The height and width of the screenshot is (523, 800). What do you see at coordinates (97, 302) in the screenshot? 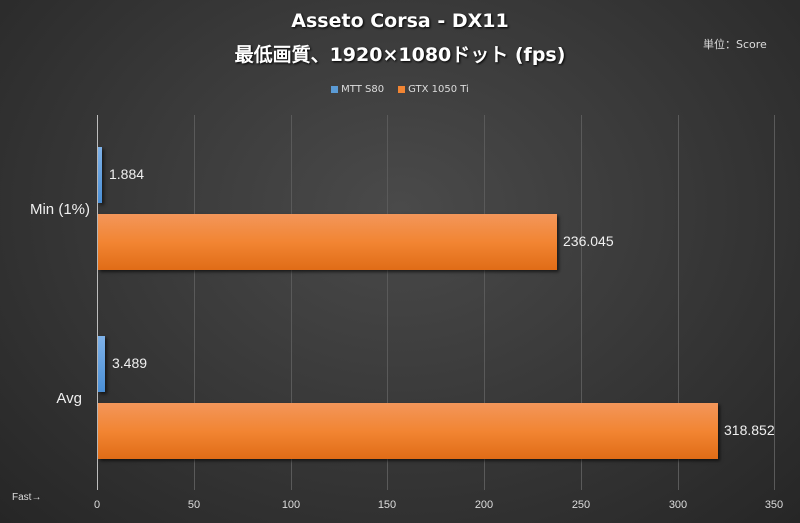
I see `y-axis-line` at bounding box center [97, 302].